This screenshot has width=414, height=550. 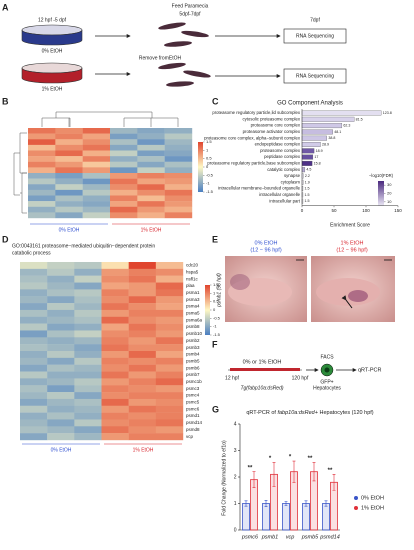 I want to click on category-label: intracellular membrane−bounded organelle, so click(x=259, y=188).